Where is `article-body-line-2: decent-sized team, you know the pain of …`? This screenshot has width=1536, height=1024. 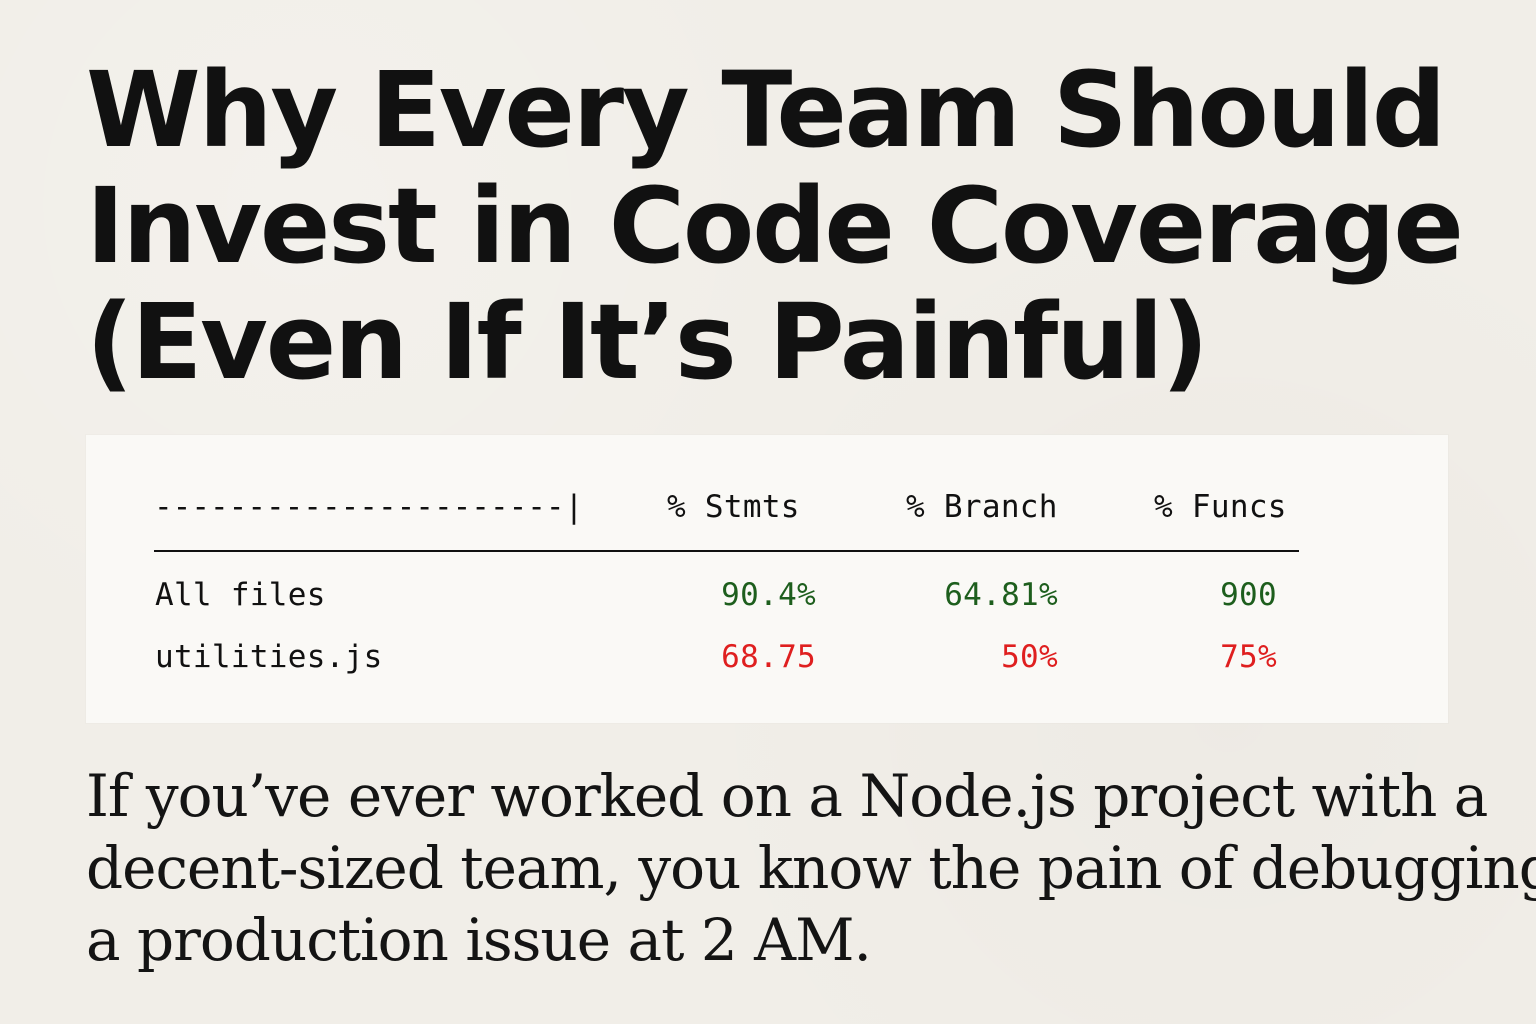
article-body-line-2: decent-sized team, you know the pain of … is located at coordinates (811, 868).